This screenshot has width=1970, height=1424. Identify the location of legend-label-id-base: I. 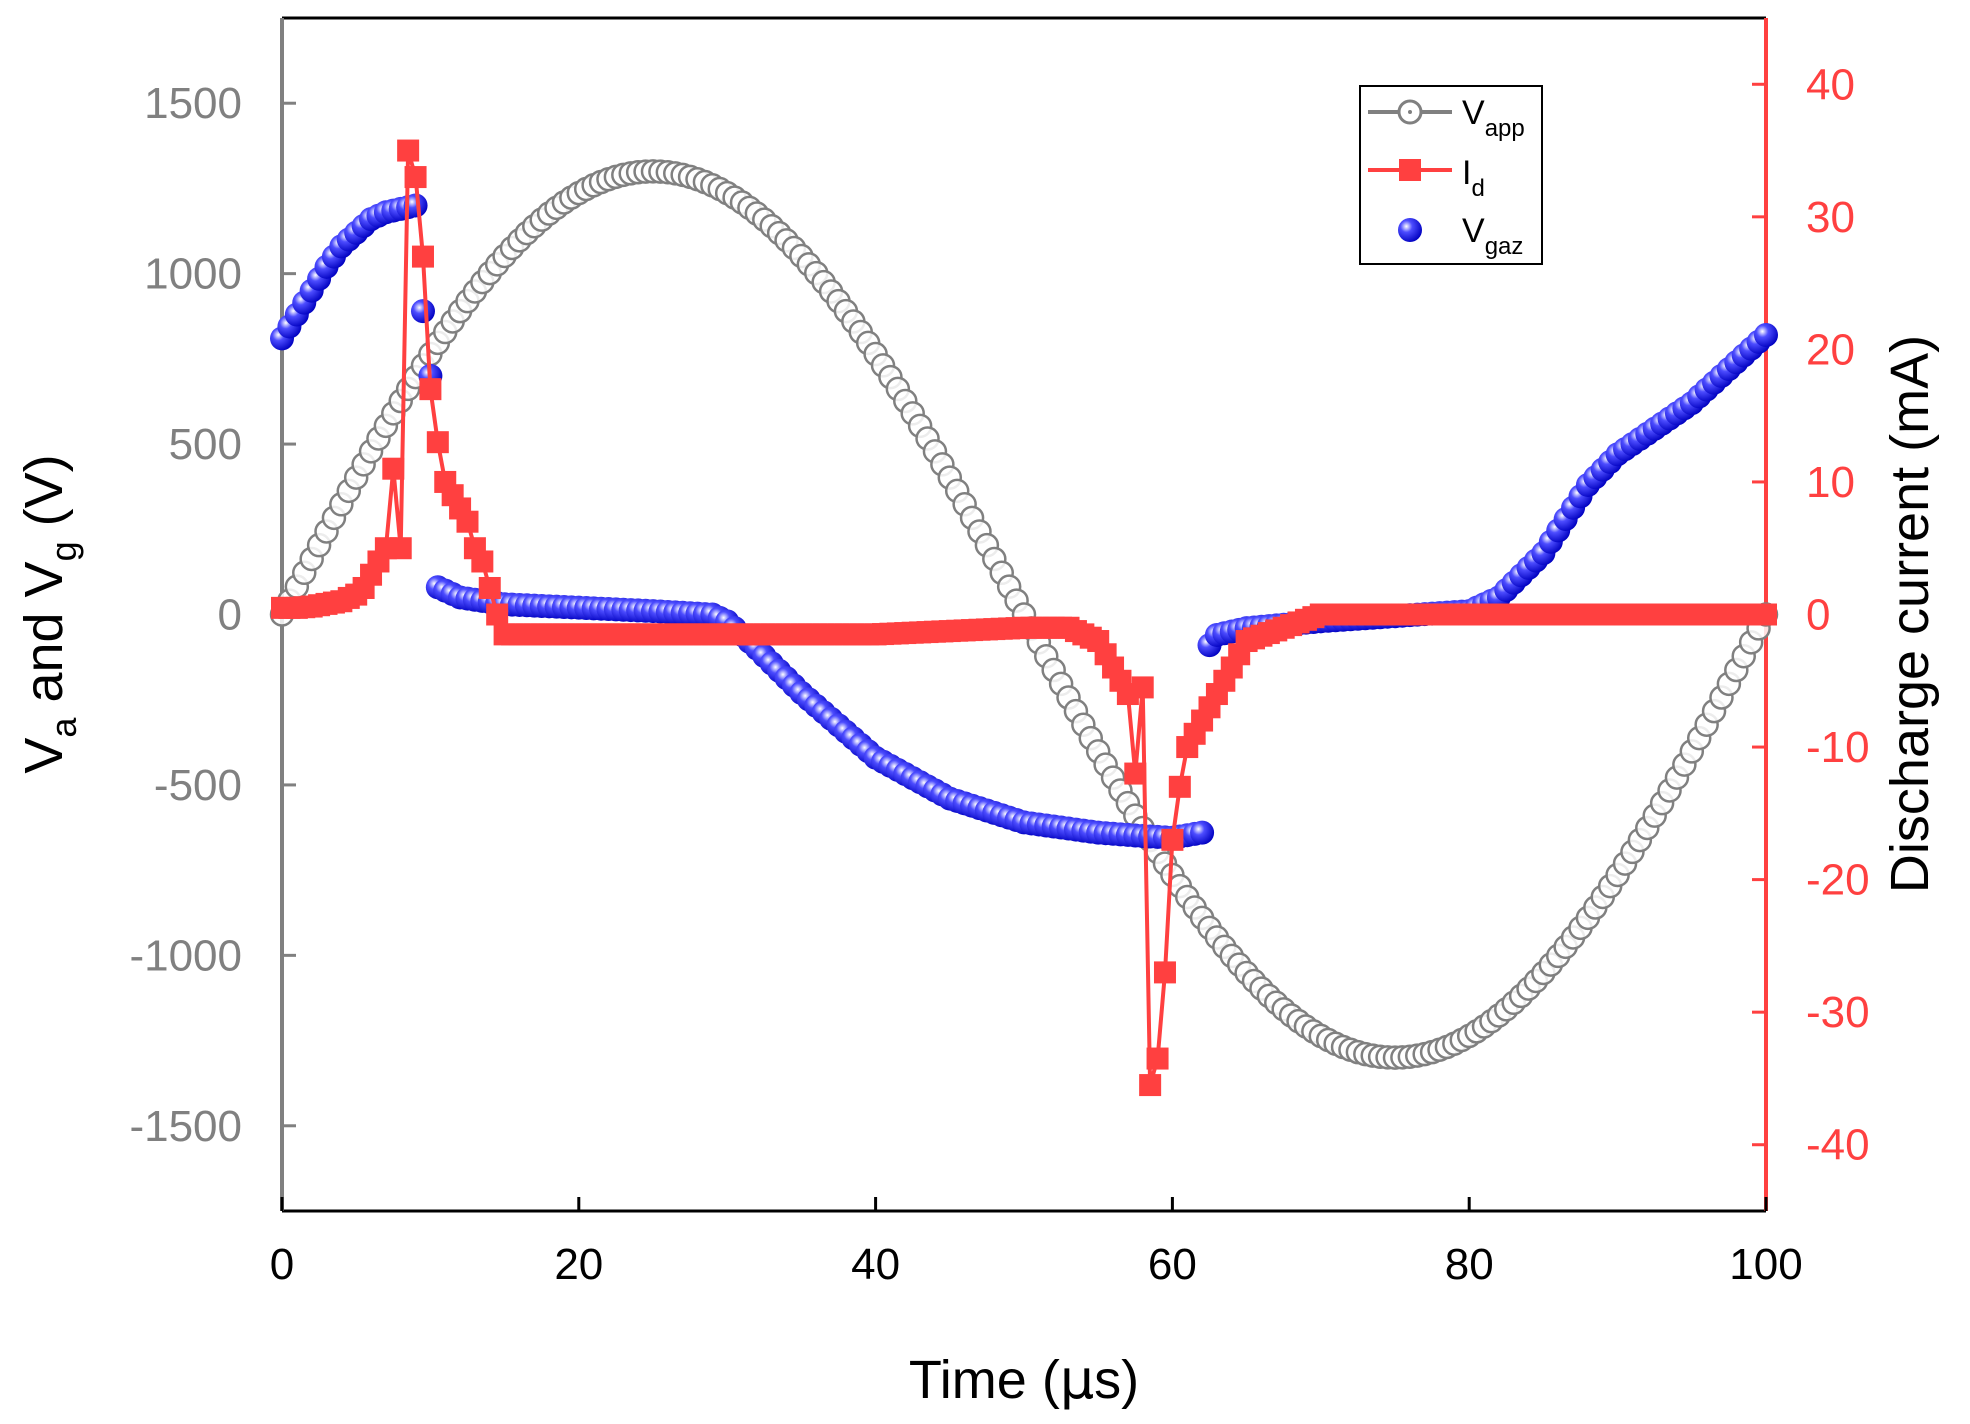
(1466, 173).